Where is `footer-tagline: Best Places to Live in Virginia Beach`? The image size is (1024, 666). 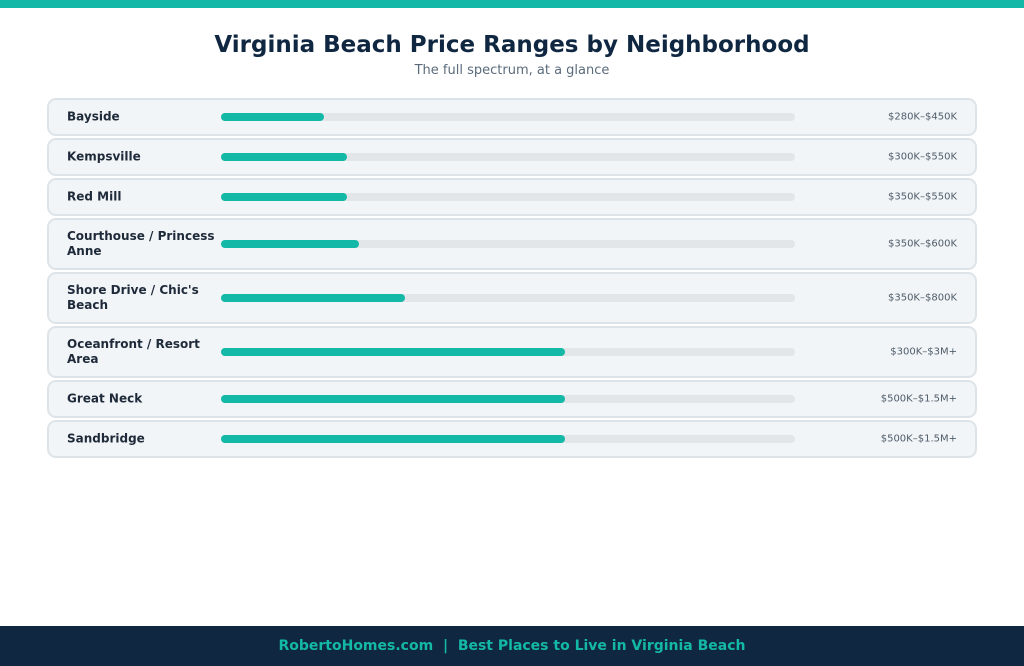
footer-tagline: Best Places to Live in Virginia Beach is located at coordinates (601, 646).